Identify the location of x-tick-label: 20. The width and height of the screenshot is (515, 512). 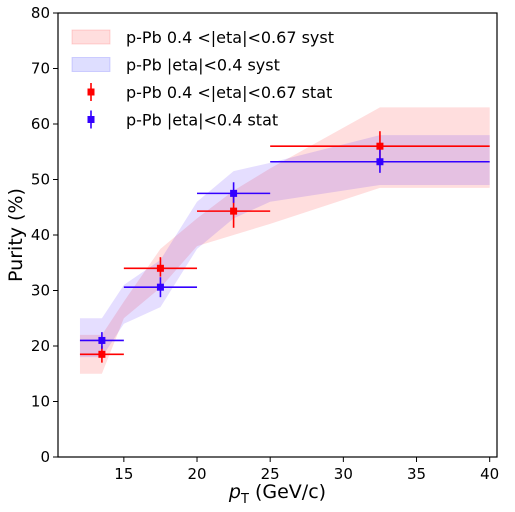
(196, 474).